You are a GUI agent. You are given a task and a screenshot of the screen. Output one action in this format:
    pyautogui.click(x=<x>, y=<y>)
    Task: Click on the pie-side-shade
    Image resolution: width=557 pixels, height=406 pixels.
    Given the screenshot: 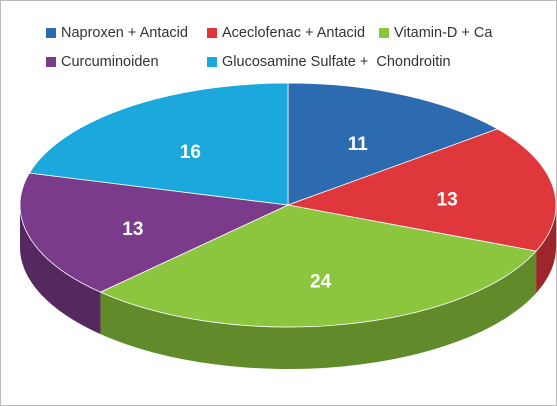 What is the action you would take?
    pyautogui.click(x=546, y=249)
    